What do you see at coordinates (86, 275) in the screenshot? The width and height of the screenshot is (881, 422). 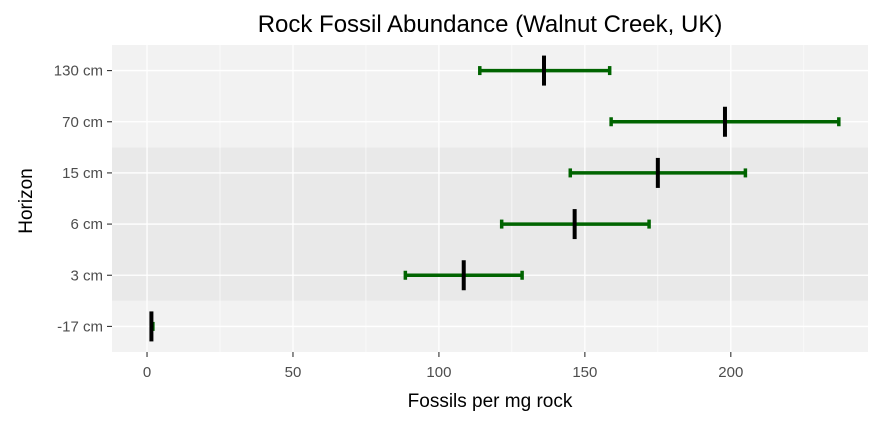 I see `y-tick-label: 3 cm` at bounding box center [86, 275].